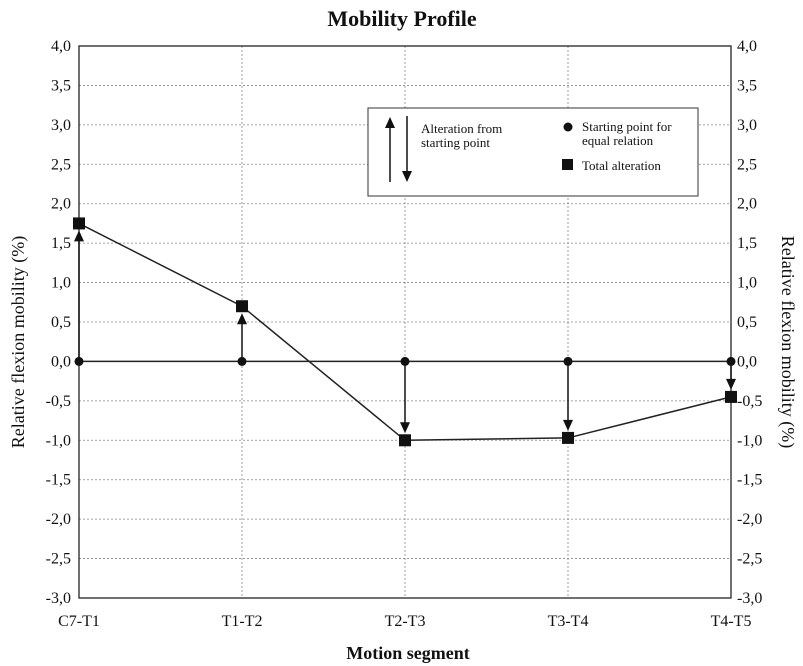  What do you see at coordinates (58, 480) in the screenshot?
I see `y-tick-label-left: -1,5` at bounding box center [58, 480].